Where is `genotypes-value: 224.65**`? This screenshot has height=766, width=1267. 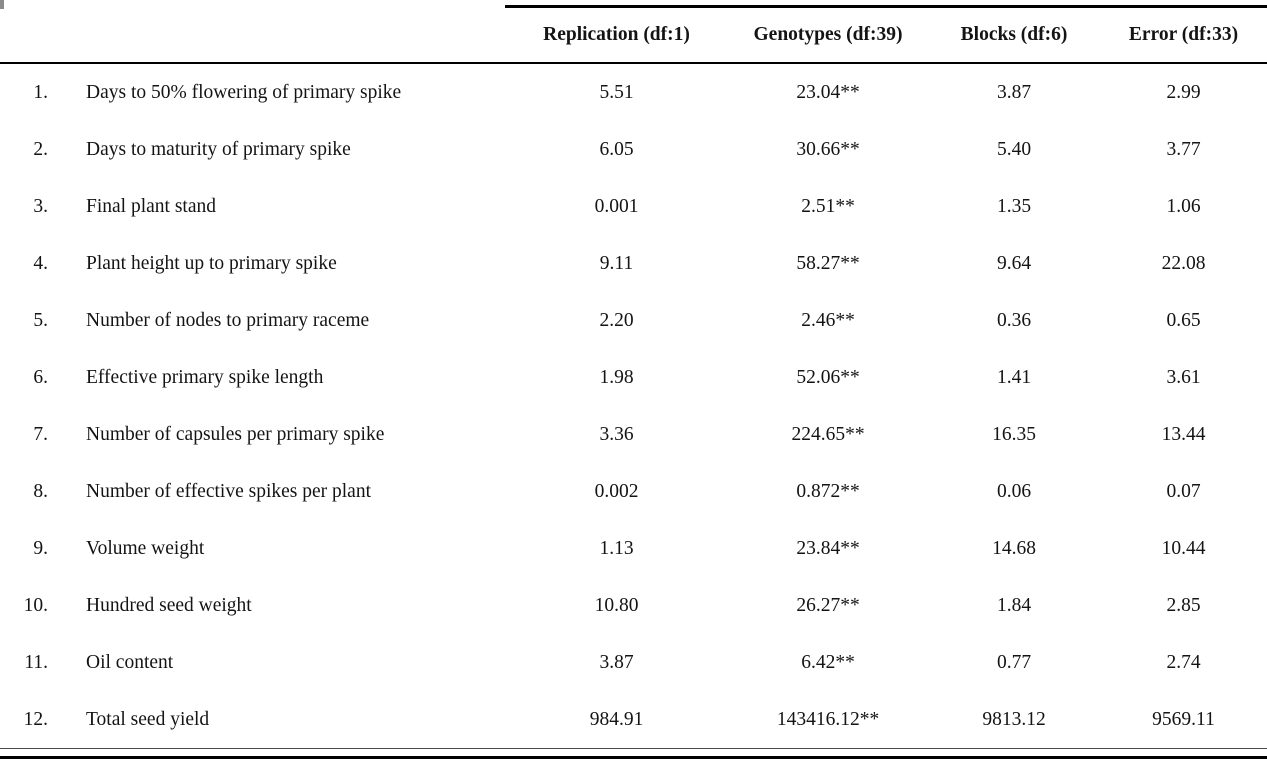
genotypes-value: 224.65** is located at coordinates (828, 434).